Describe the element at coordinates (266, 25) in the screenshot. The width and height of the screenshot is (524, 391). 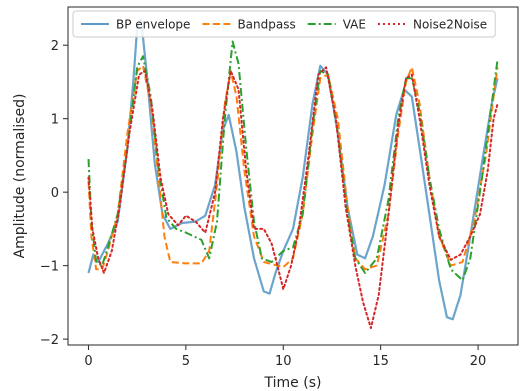
I see `legend-label: Bandpass` at that location.